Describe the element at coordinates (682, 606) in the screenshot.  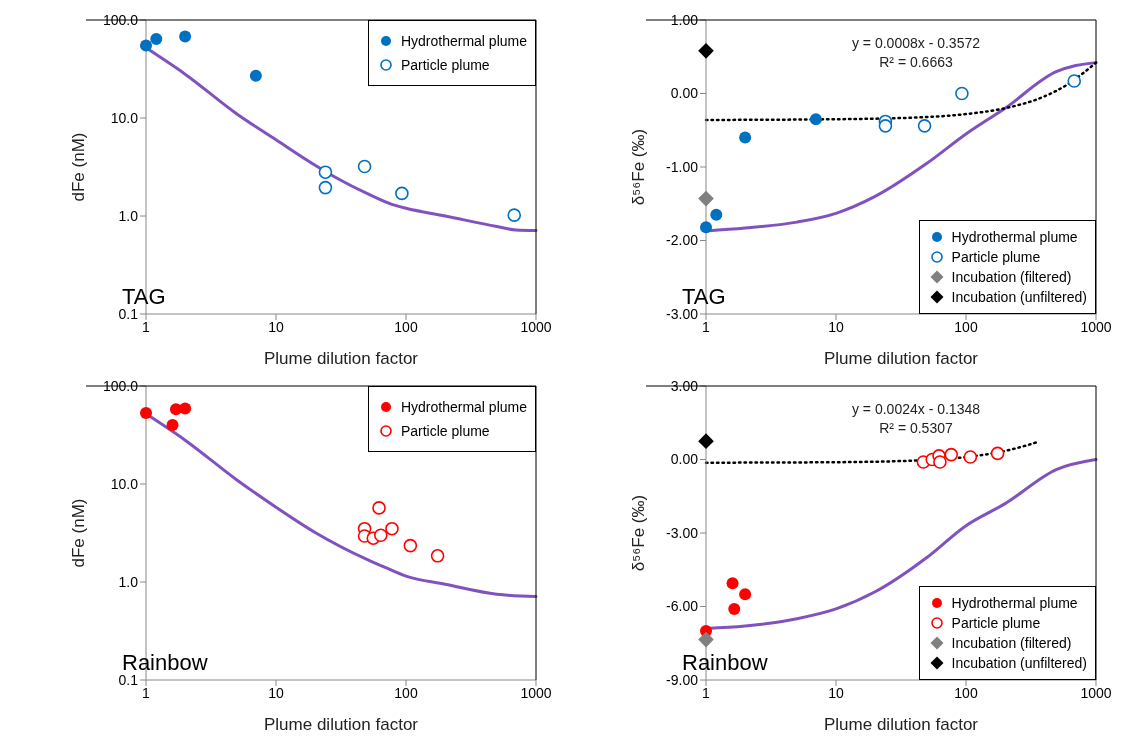
I see `y-tick-label: -6.00` at that location.